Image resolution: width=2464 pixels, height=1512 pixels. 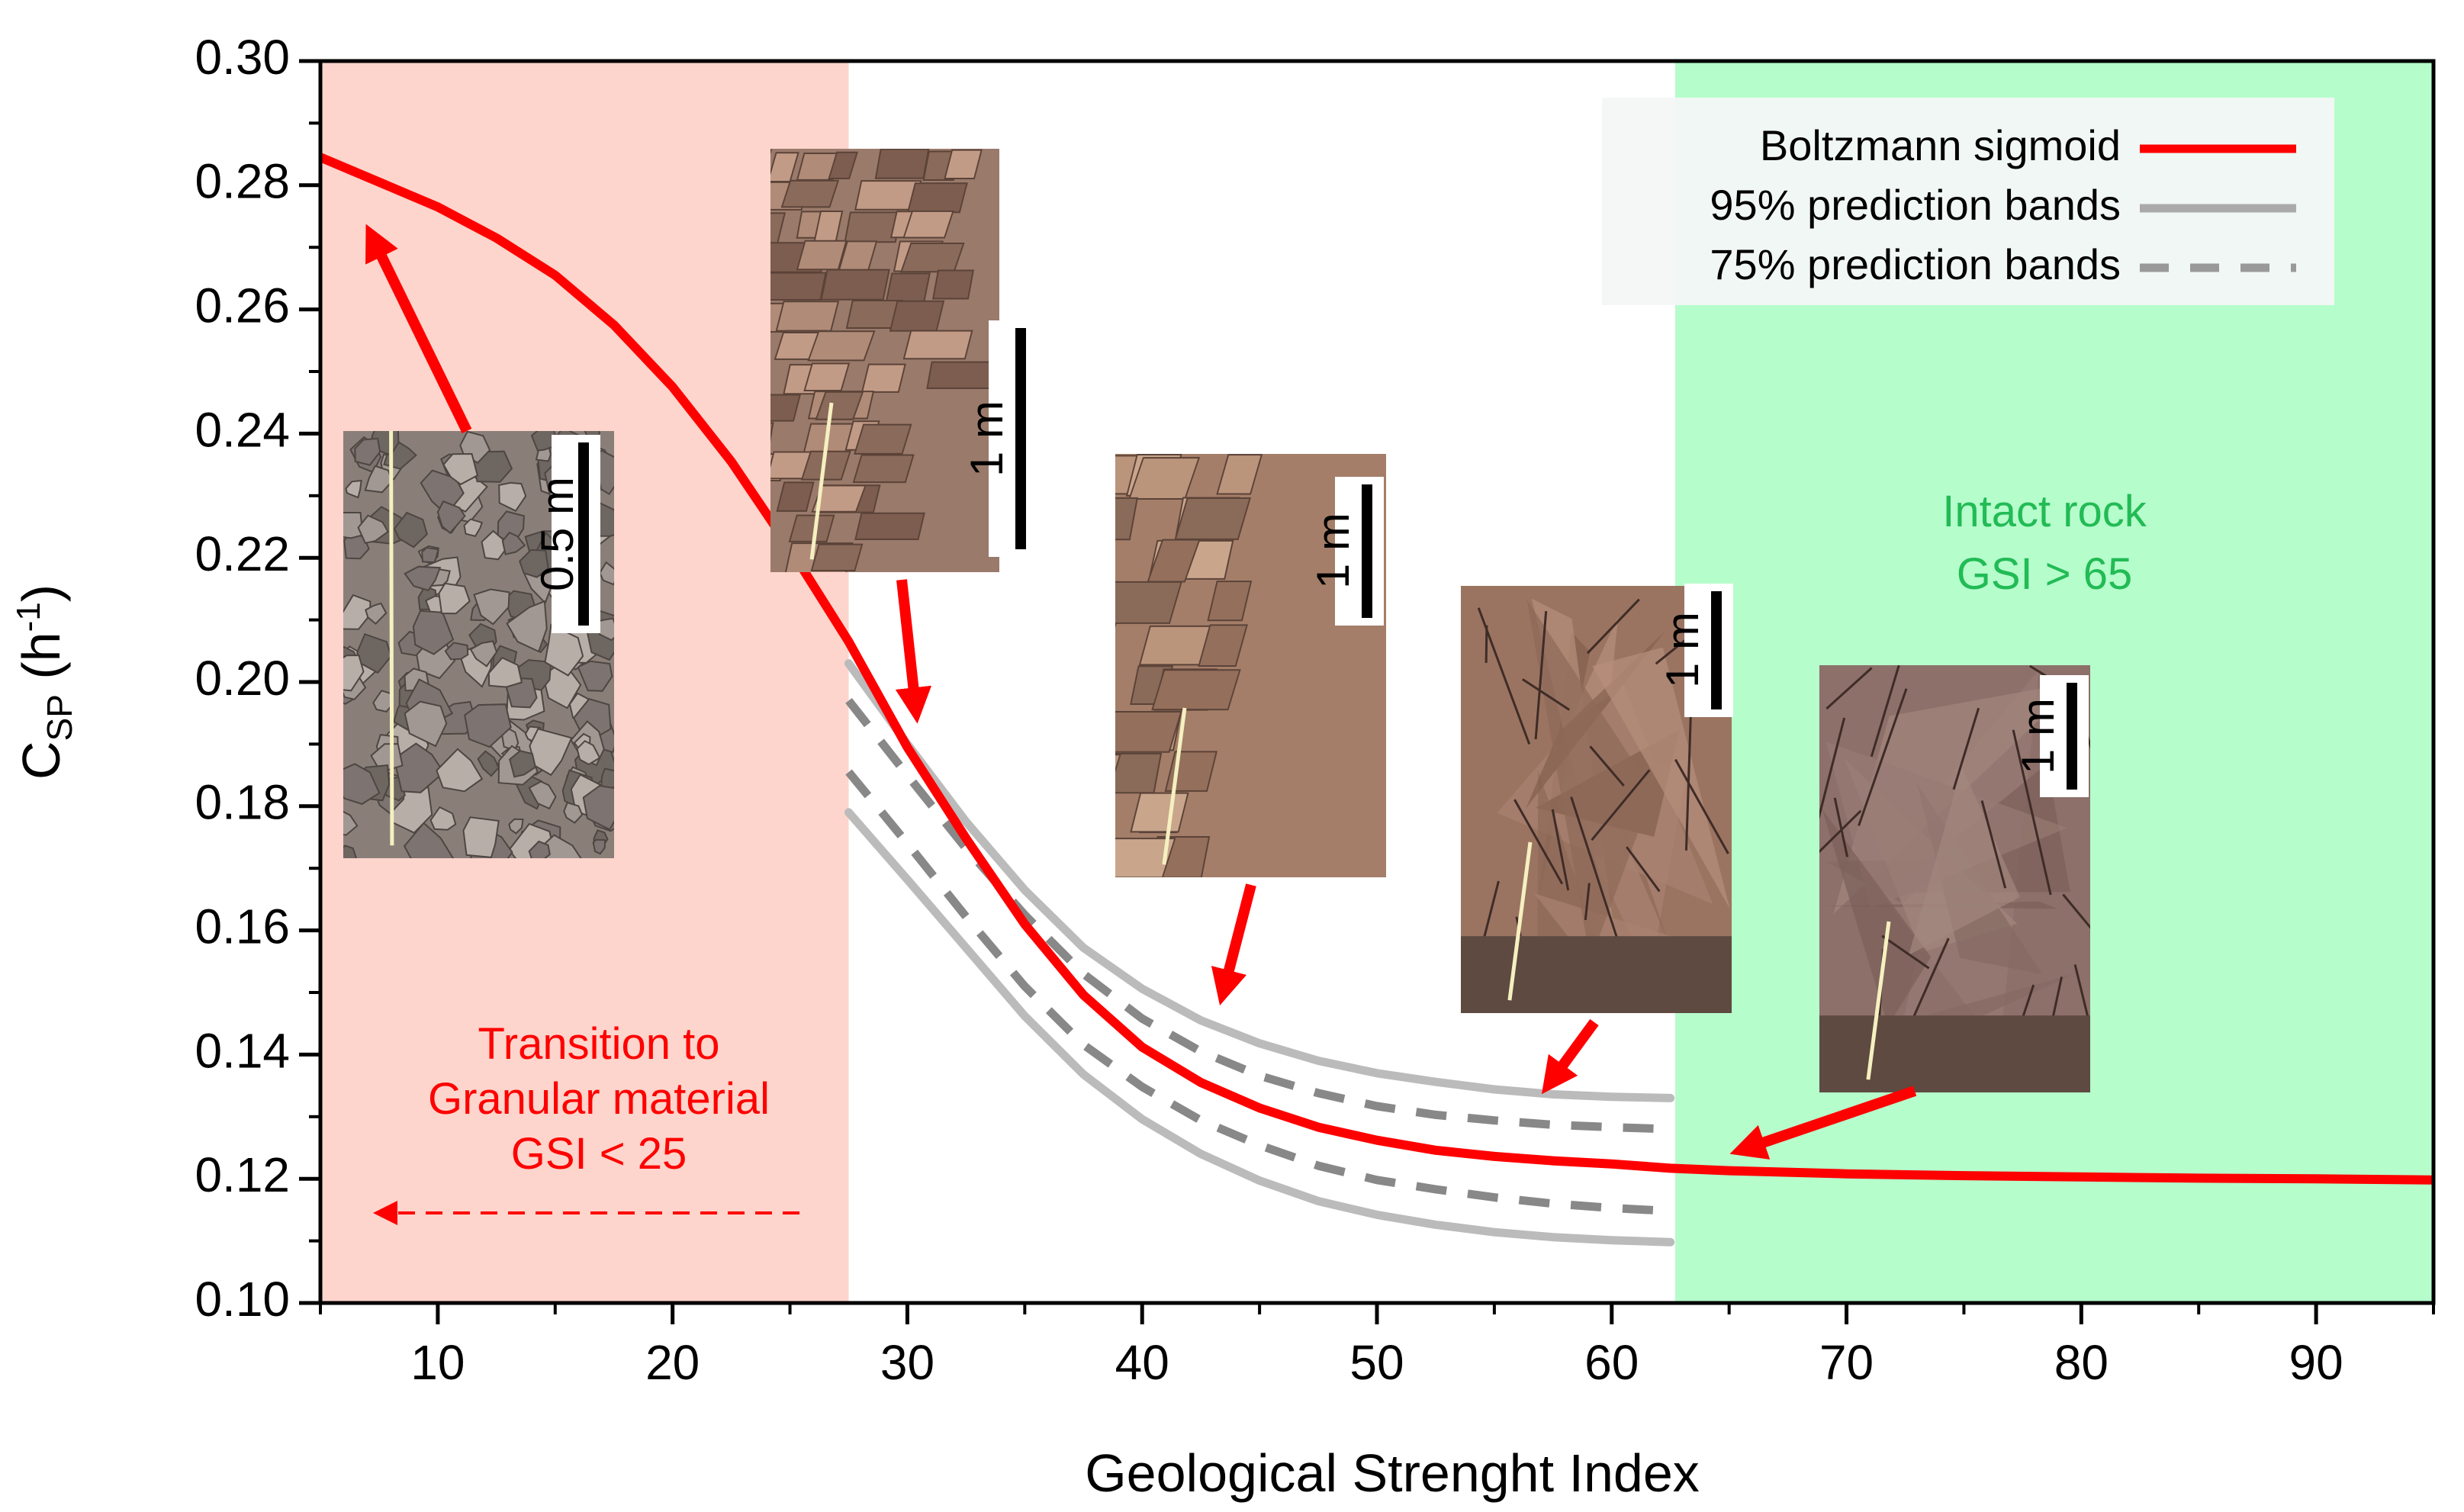 What do you see at coordinates (242, 182) in the screenshot?
I see `y-tick-label: 0.28` at bounding box center [242, 182].